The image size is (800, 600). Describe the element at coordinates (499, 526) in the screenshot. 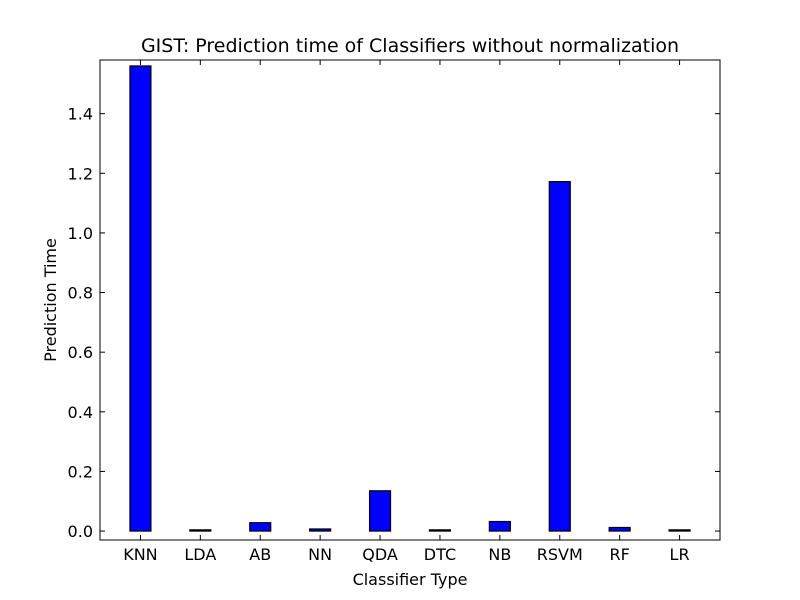

I see `bar-nb` at that location.